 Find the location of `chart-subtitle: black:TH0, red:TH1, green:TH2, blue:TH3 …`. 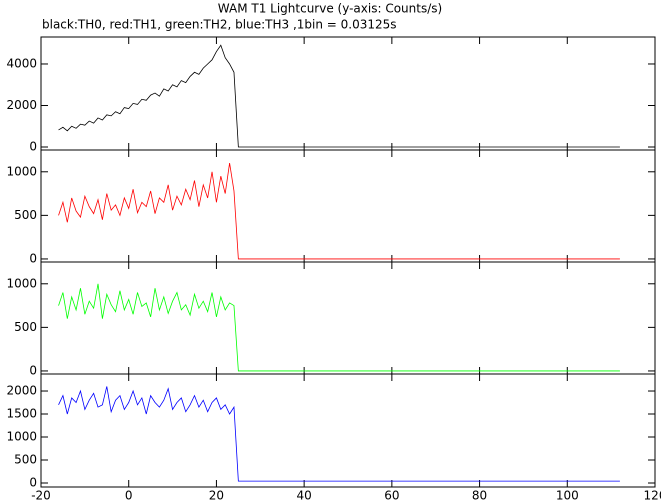

chart-subtitle: black:TH0, red:TH1, green:TH2, blue:TH3 … is located at coordinates (219, 25).